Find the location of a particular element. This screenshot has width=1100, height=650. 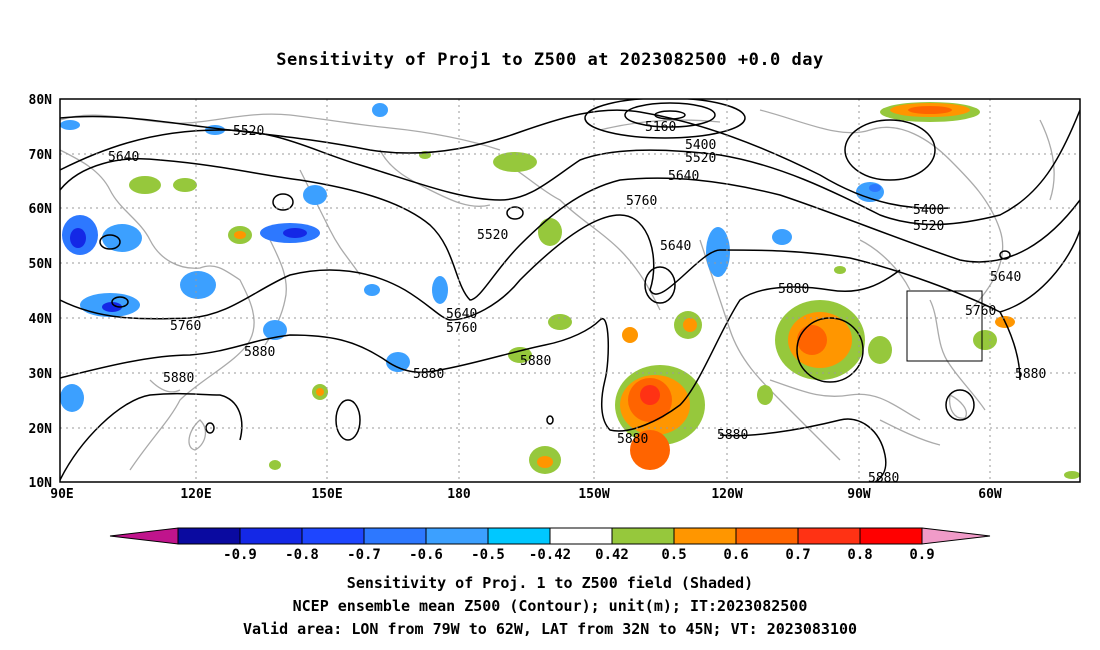

colorbar-tick-label: 0.5 is located at coordinates (673, 555).